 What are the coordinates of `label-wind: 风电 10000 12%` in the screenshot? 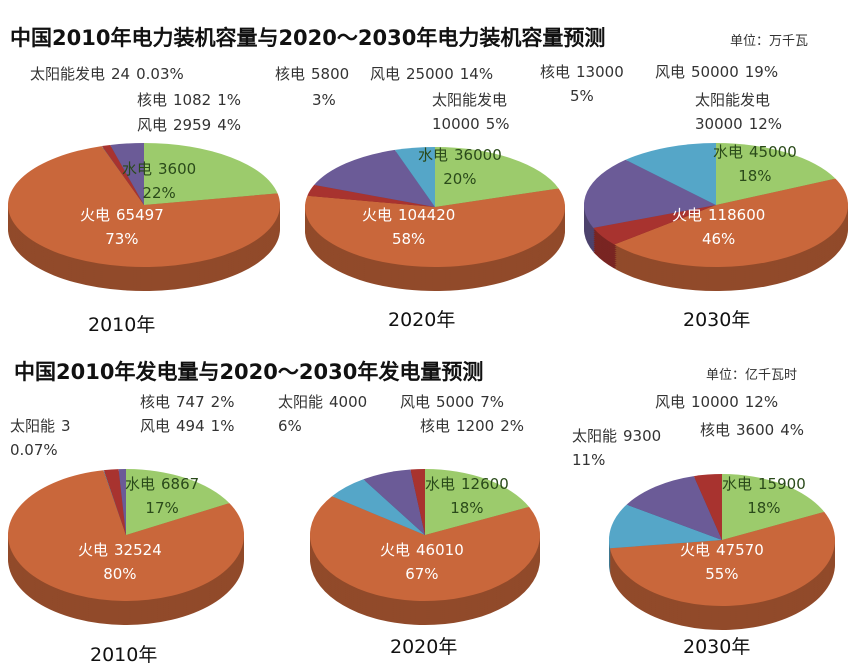 It's located at (717, 402).